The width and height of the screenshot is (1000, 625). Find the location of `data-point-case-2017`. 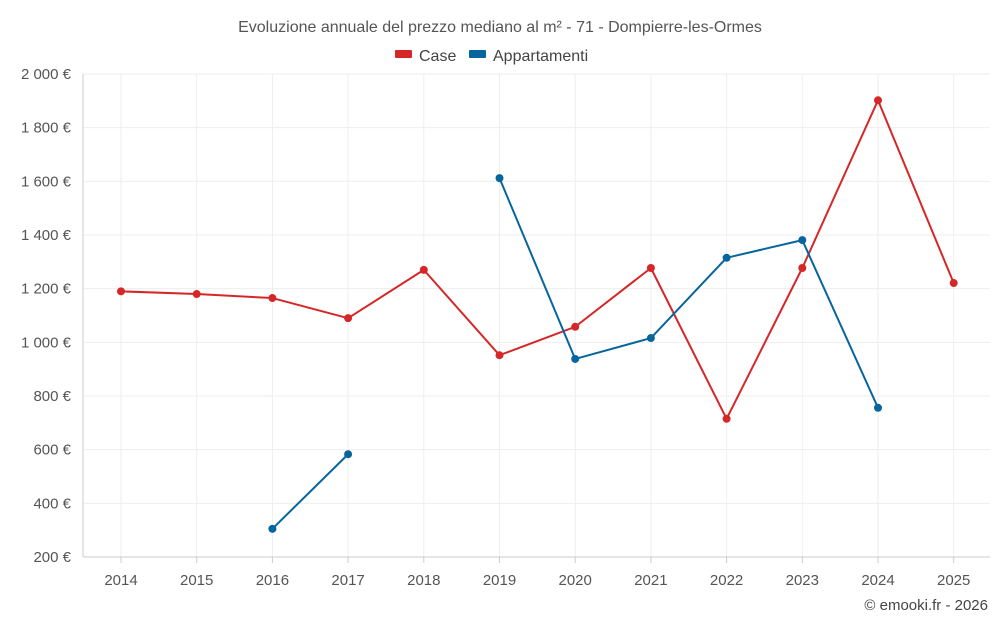

data-point-case-2017 is located at coordinates (348, 318).